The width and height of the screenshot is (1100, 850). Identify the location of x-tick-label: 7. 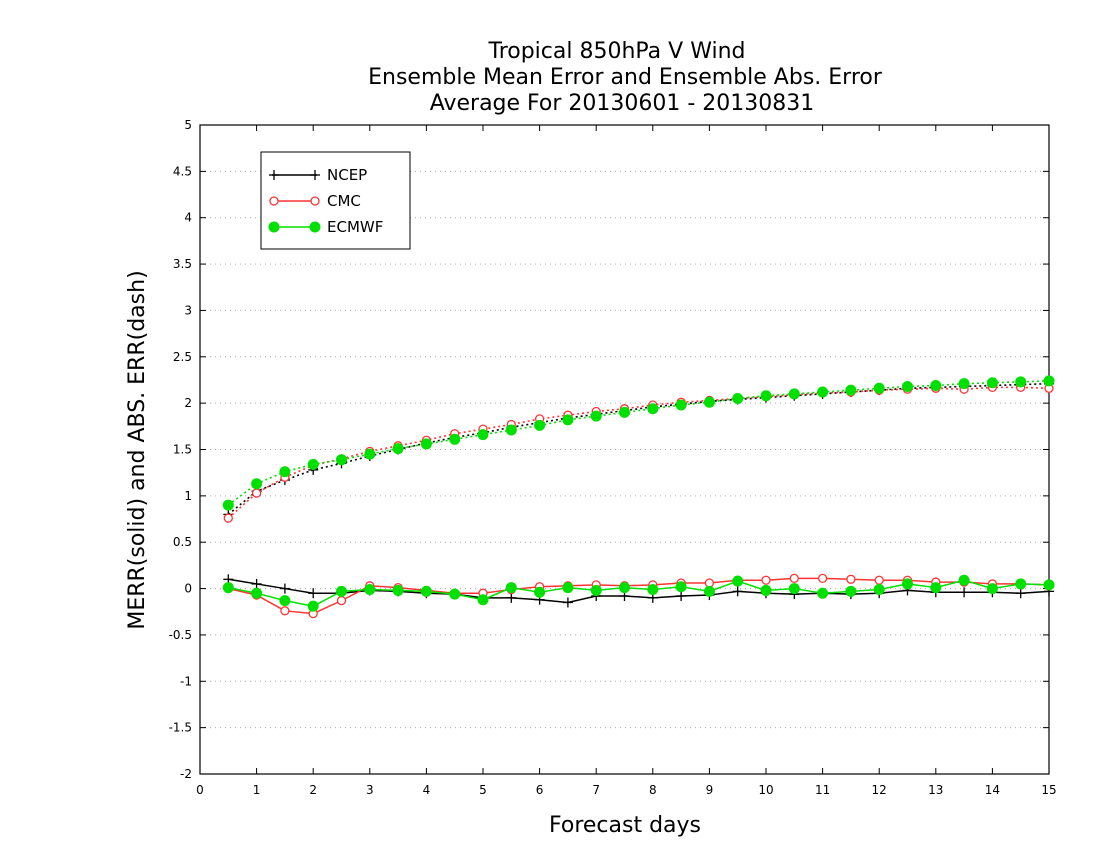
(596, 790).